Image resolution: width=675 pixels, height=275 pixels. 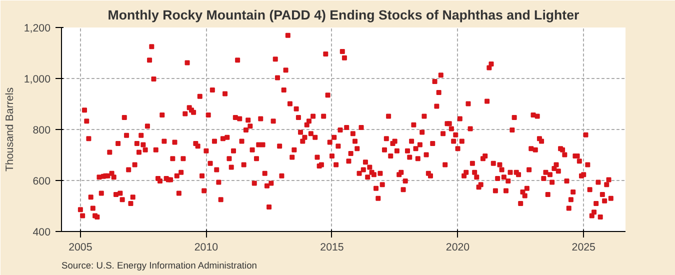 I want to click on y-tick-label: 1,200, so click(x=37, y=28).